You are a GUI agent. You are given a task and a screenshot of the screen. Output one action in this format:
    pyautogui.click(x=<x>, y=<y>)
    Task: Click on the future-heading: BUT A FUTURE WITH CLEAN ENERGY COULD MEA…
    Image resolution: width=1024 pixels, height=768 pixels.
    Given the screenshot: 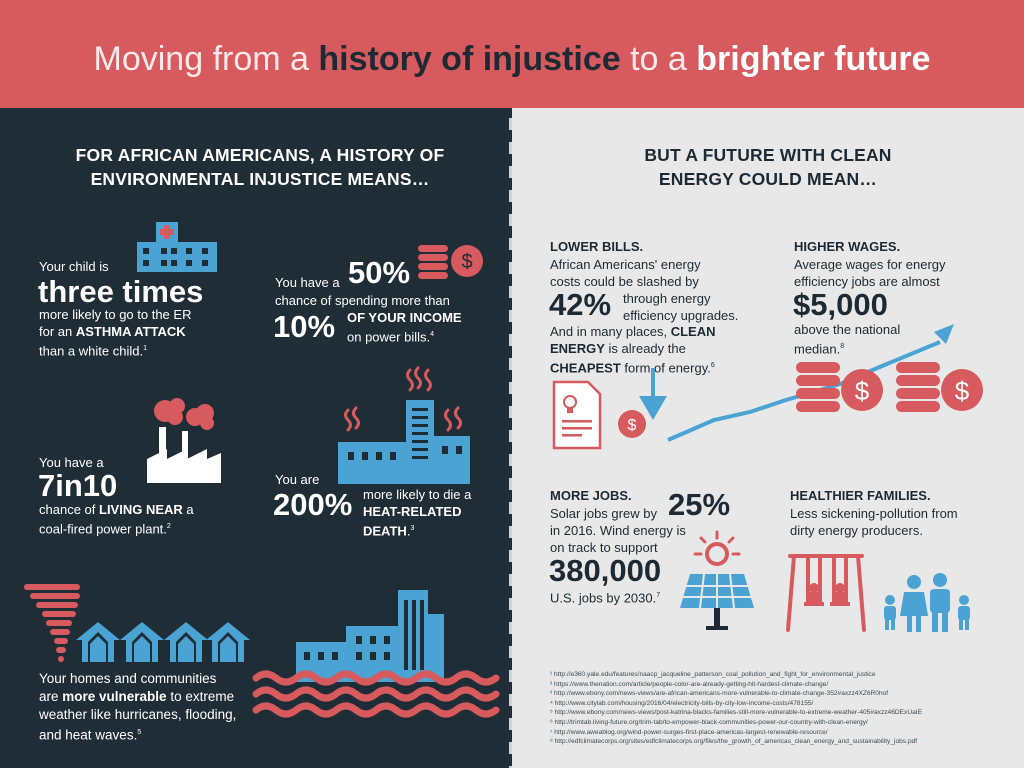 What is the action you would take?
    pyautogui.click(x=768, y=167)
    